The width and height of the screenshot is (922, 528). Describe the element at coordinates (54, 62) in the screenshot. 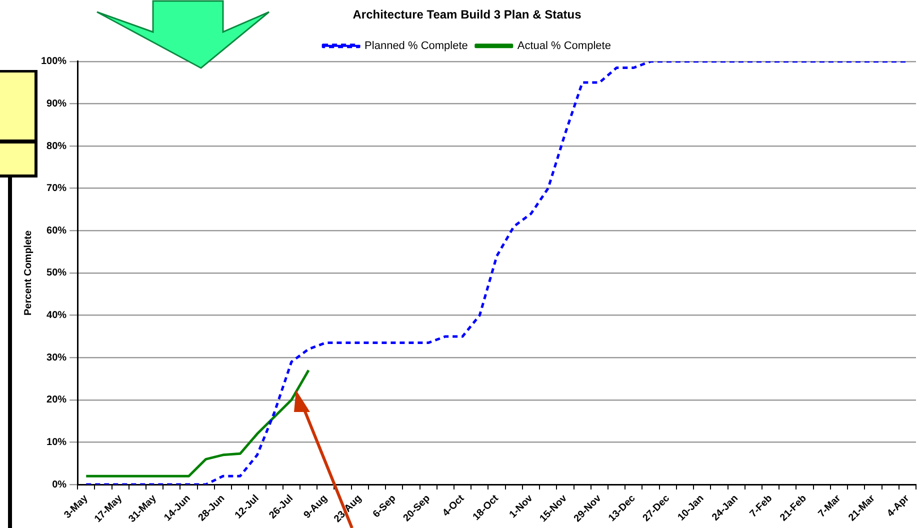

I see `y-tick-label: 100%` at that location.